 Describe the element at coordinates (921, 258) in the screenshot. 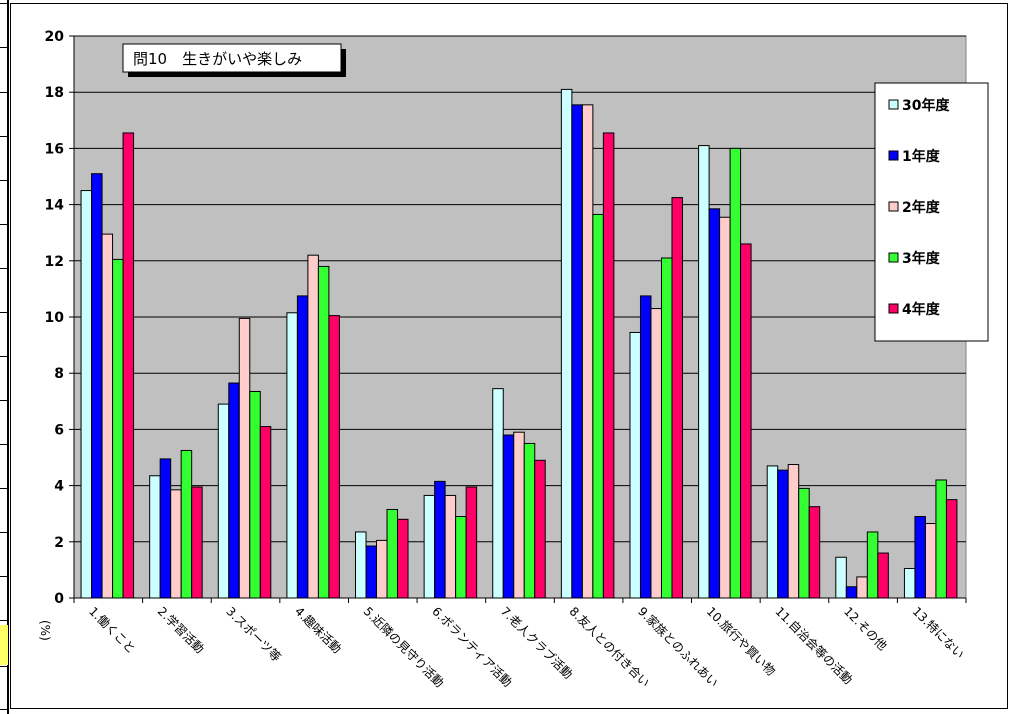

I see `legend-label: 3年度` at that location.